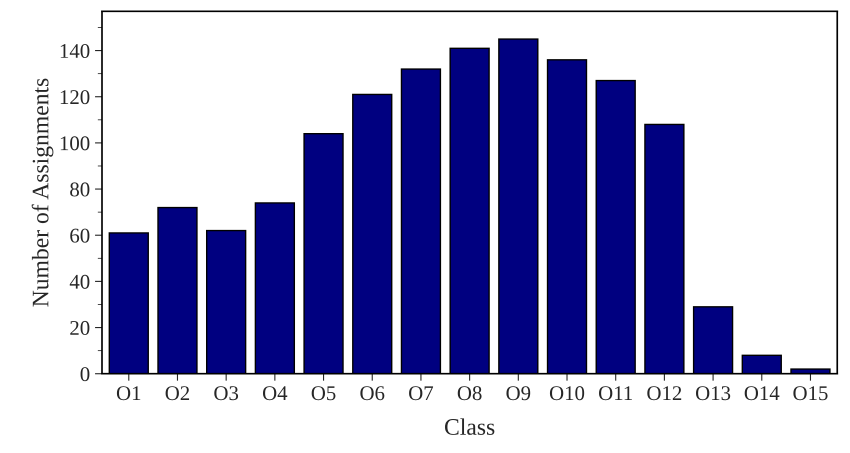 The image size is (850, 453). What do you see at coordinates (75, 97) in the screenshot?
I see `y-tick-label: 120` at bounding box center [75, 97].